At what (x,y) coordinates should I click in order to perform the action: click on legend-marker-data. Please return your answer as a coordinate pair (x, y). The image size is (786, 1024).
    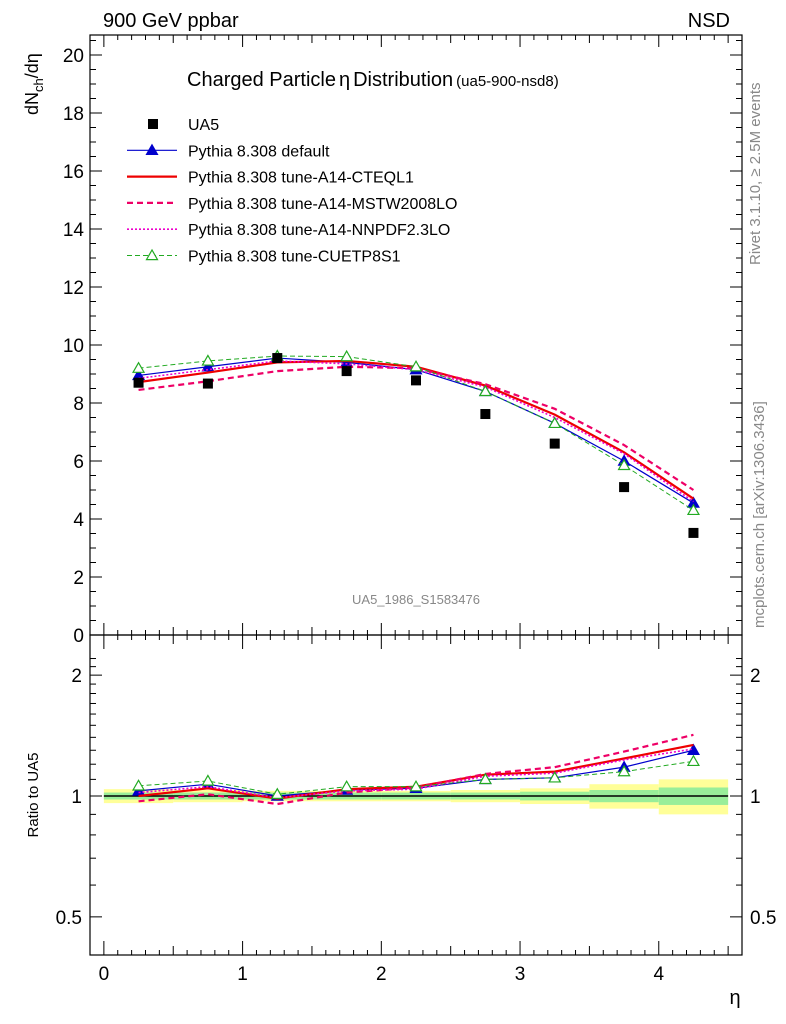
    Looking at the image, I should click on (153, 124).